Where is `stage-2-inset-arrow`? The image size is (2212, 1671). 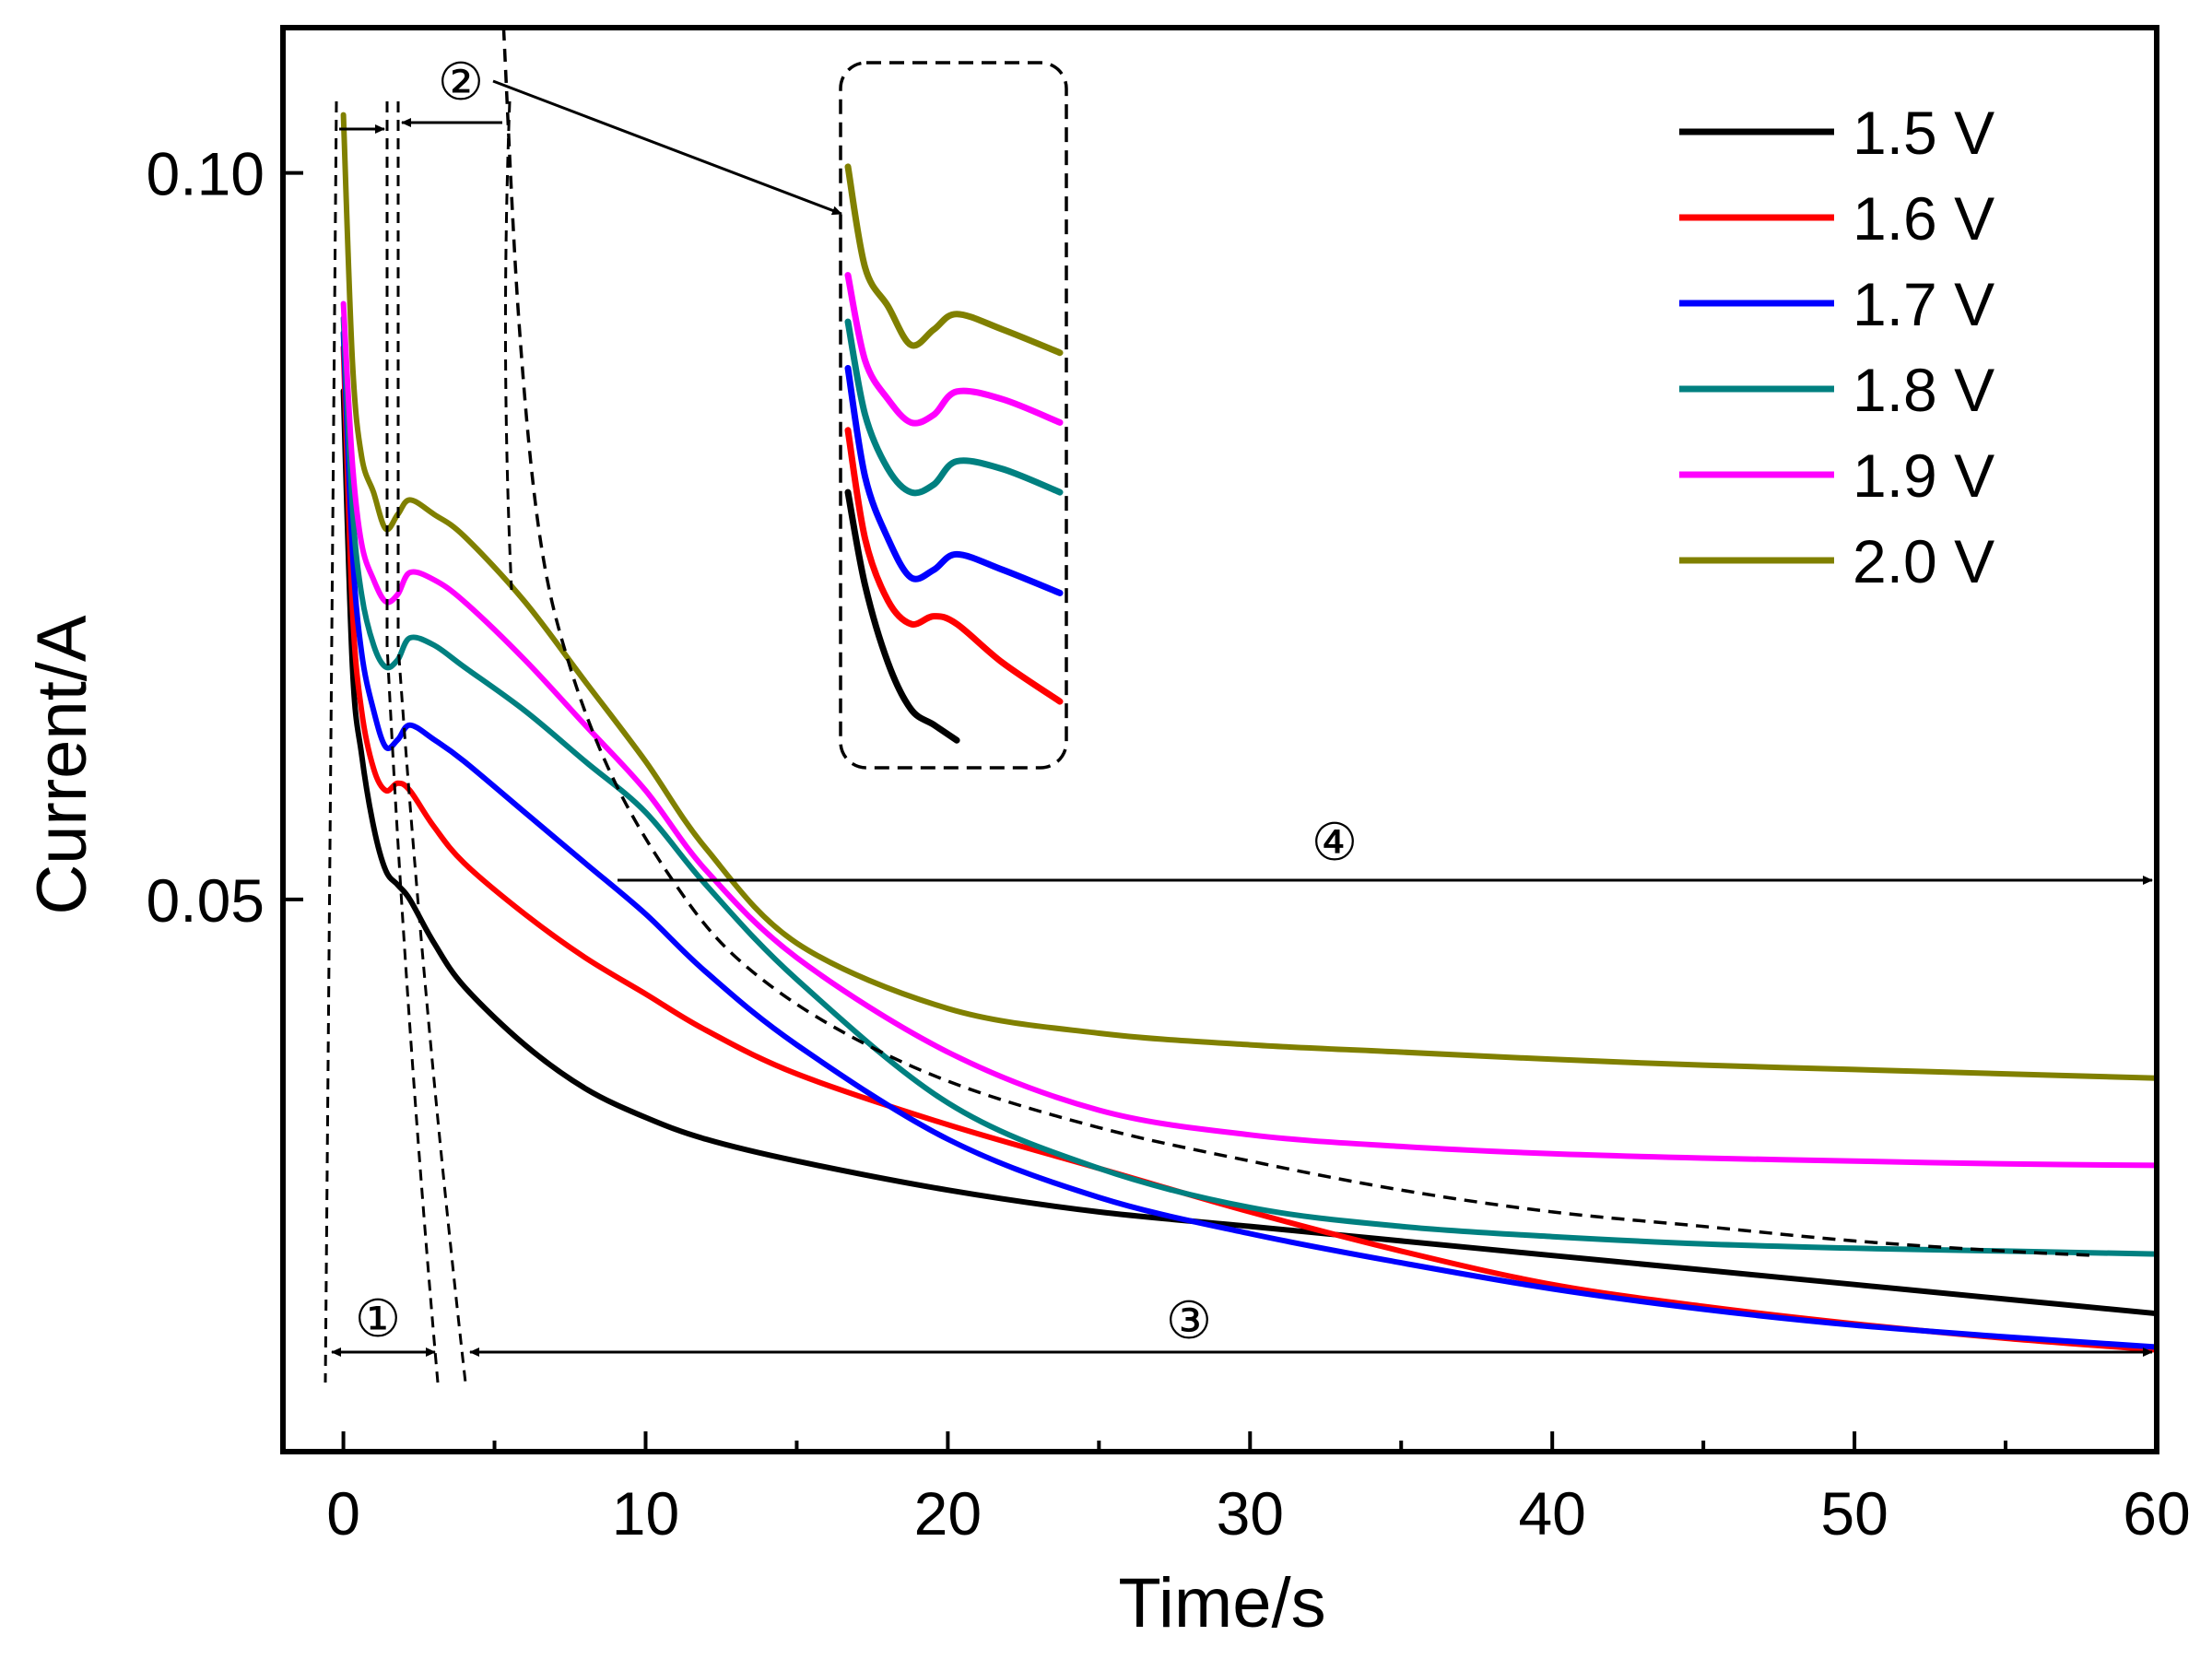 stage-2-inset-arrow is located at coordinates (667, 147).